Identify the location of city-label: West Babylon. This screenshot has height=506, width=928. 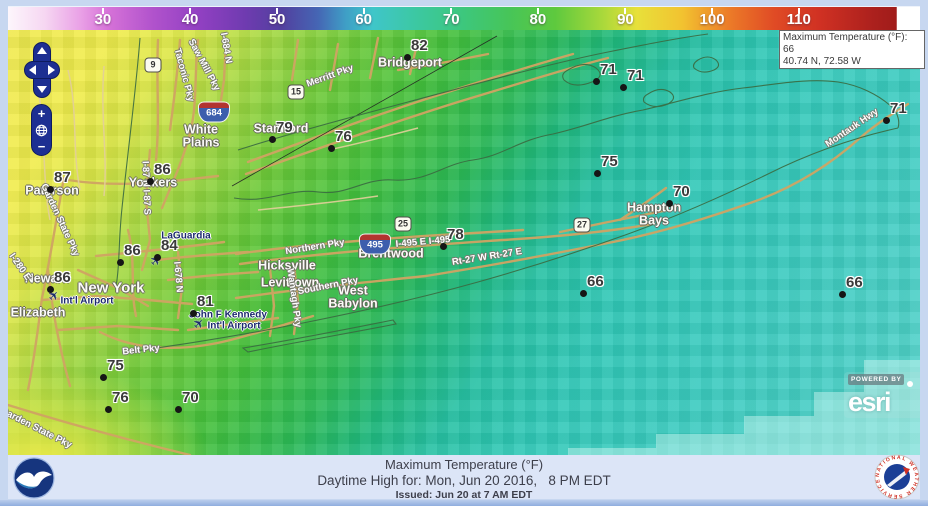
(353, 296).